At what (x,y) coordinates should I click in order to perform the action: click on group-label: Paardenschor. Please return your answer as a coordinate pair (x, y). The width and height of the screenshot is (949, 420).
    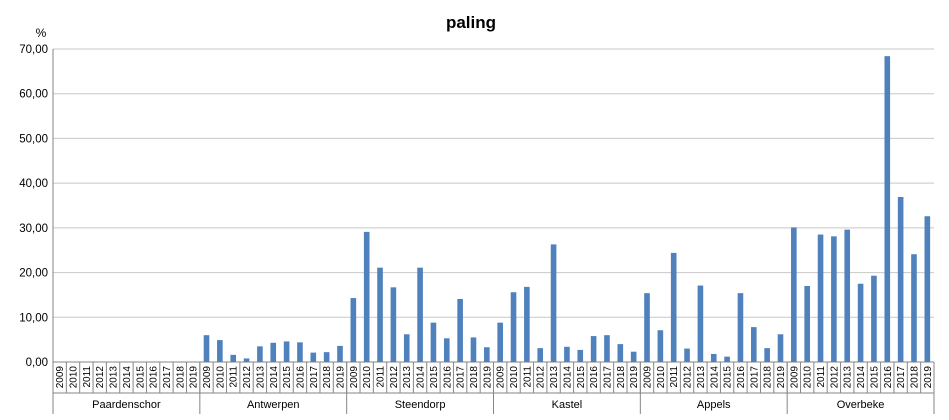
    Looking at the image, I should click on (126, 405).